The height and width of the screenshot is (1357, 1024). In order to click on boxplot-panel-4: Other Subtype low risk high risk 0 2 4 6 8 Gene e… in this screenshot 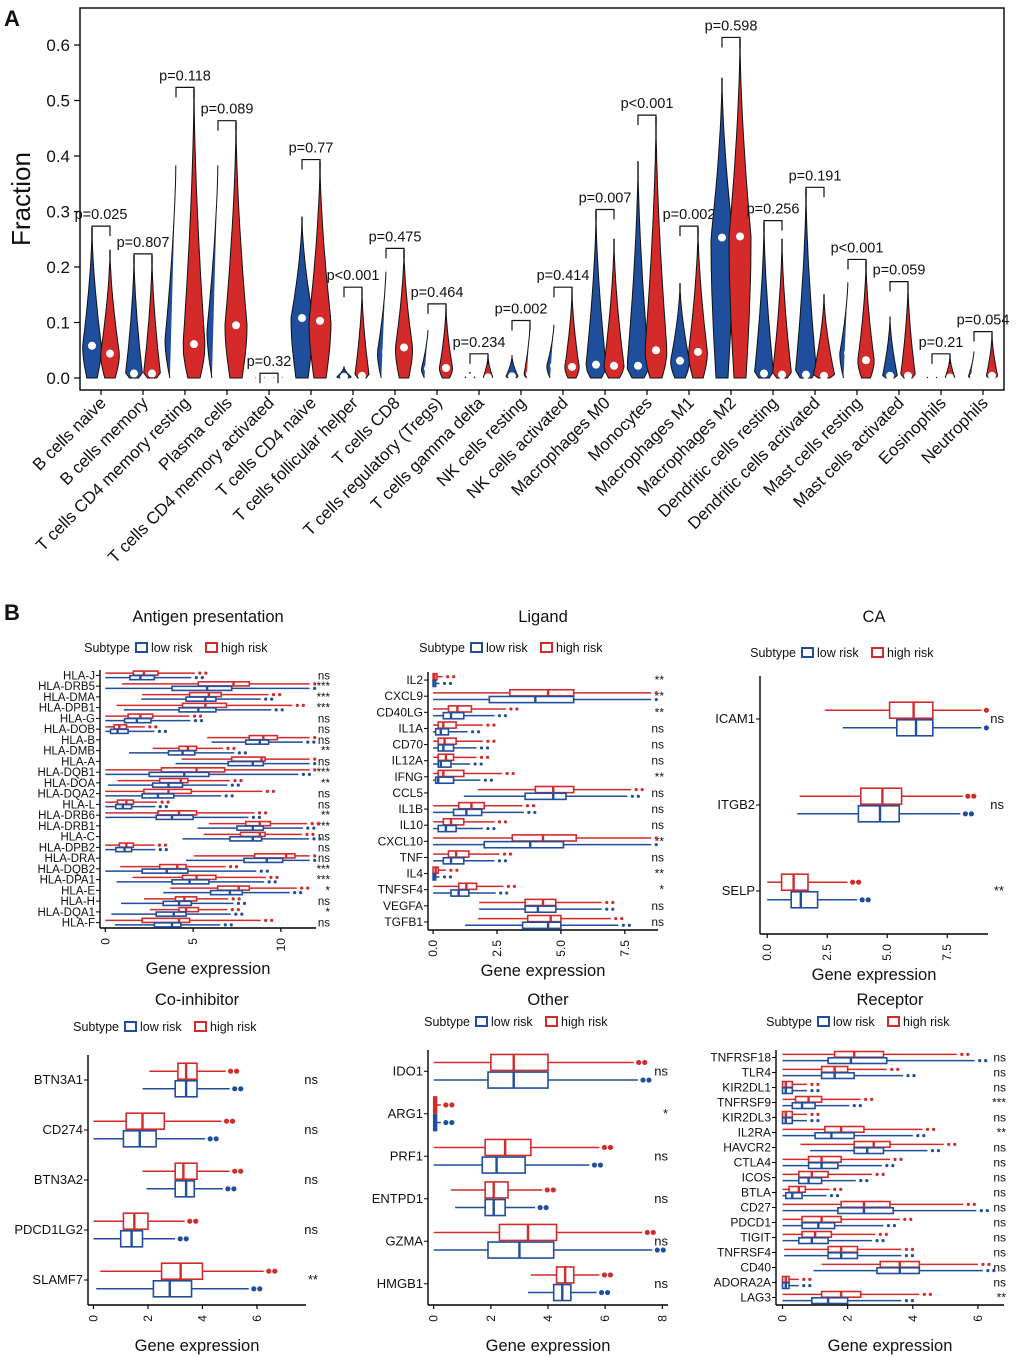, I will do `click(521, 1173)`.